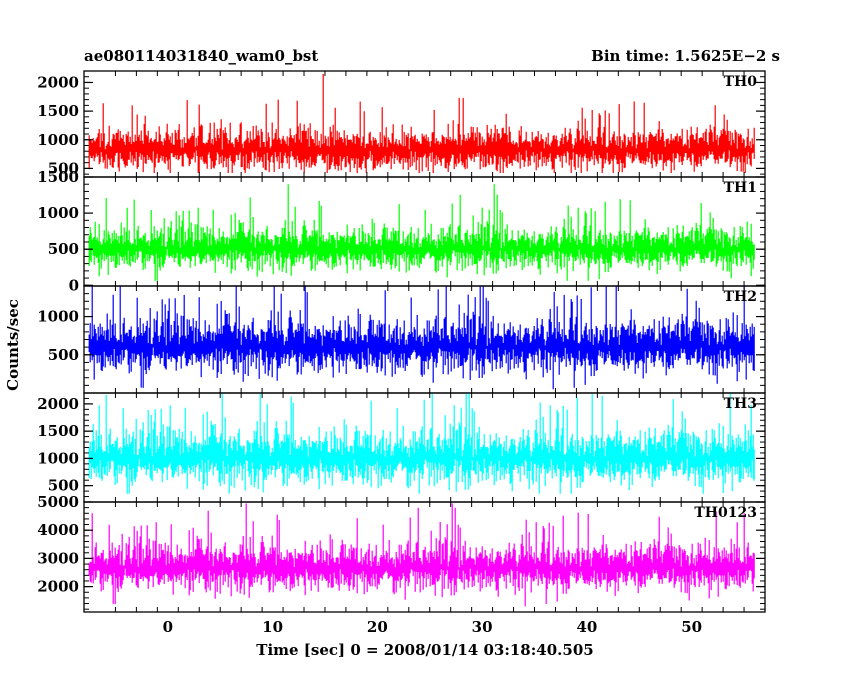 Image resolution: width=850 pixels, height=680 pixels. I want to click on panel-th0: 2000 1500 1000 500 TH0, so click(401, 124).